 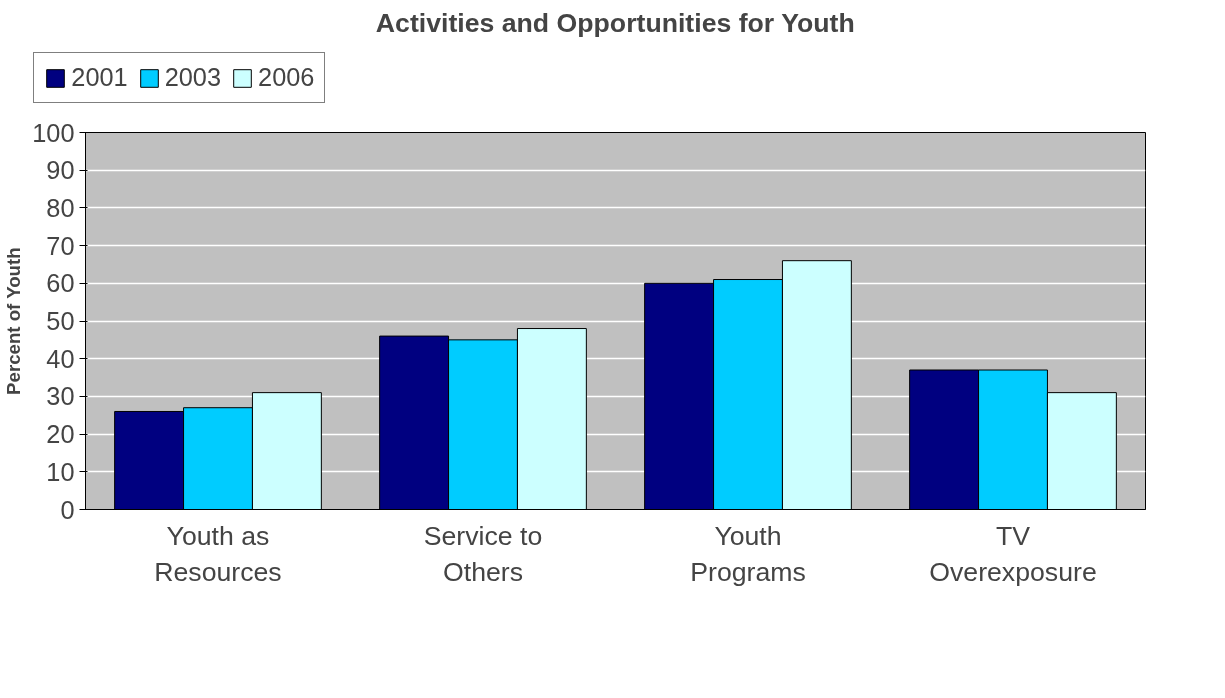 What do you see at coordinates (286, 77) in the screenshot?
I see `legend-label: 2006` at bounding box center [286, 77].